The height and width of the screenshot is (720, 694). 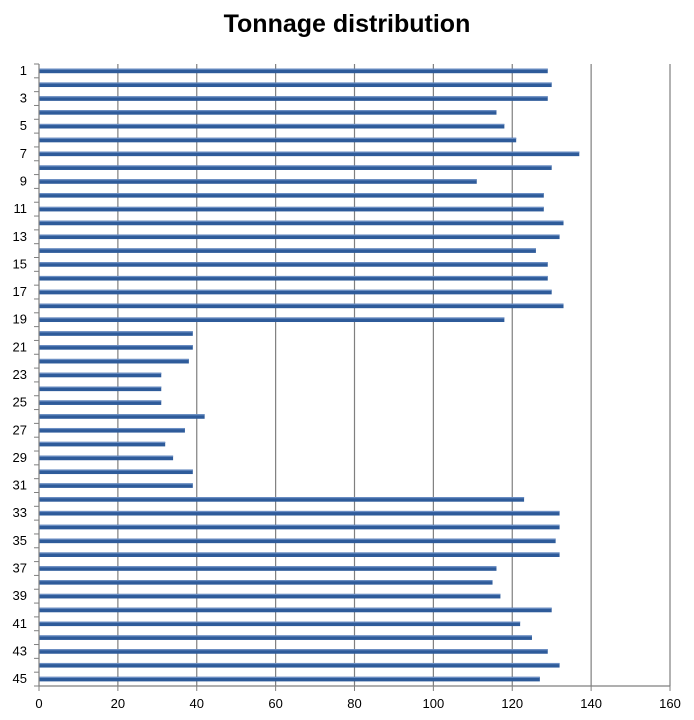 I want to click on y-tick-label-31: 31, so click(x=20, y=485).